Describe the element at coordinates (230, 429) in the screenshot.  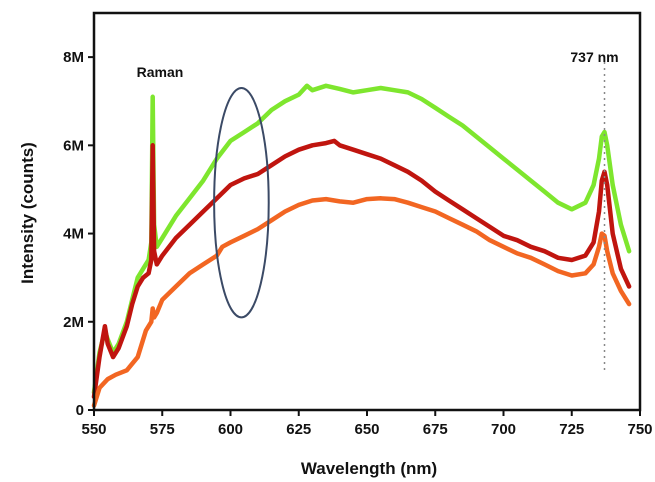
I see `x-tick-label: 600` at that location.